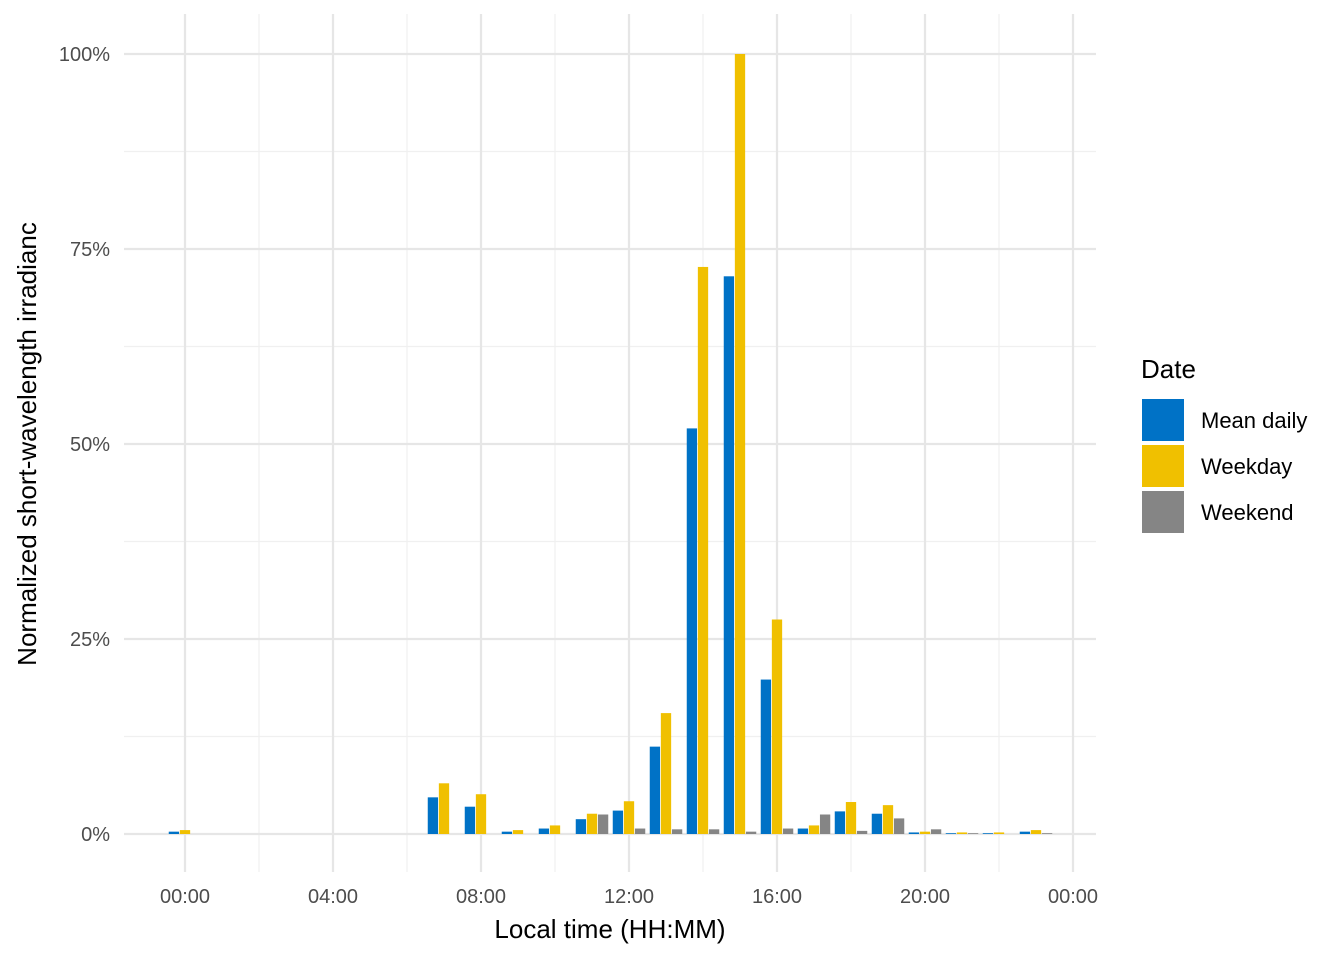 This screenshot has width=1344, height=960. I want to click on legend-title: Date, so click(1168, 369).